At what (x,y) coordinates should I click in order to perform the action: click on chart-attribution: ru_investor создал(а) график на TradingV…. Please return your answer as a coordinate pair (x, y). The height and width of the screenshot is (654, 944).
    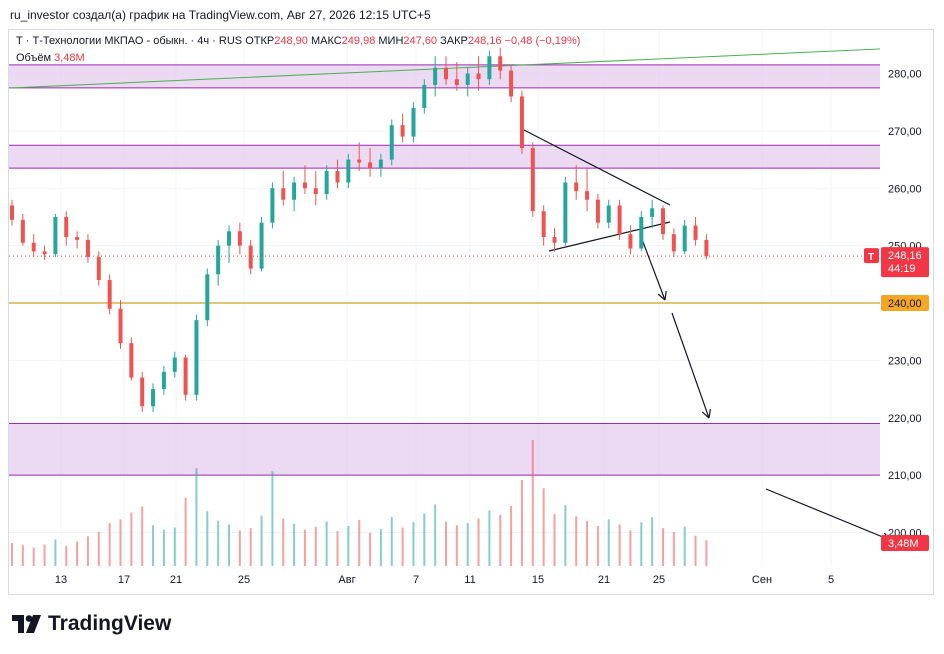
    Looking at the image, I should click on (220, 15).